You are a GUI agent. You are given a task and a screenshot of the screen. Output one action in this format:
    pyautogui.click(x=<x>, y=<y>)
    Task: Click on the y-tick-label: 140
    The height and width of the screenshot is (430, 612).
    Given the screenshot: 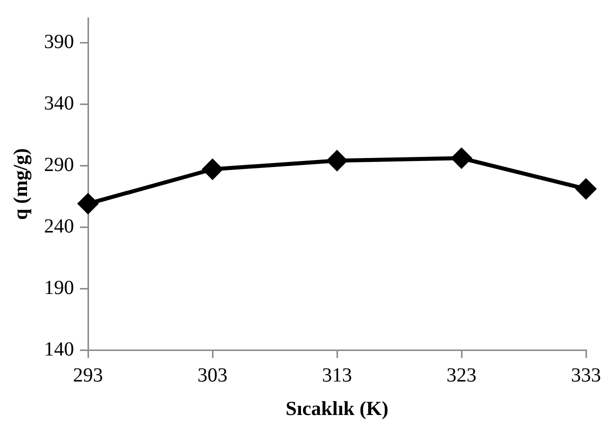 What is the action you would take?
    pyautogui.click(x=59, y=349)
    